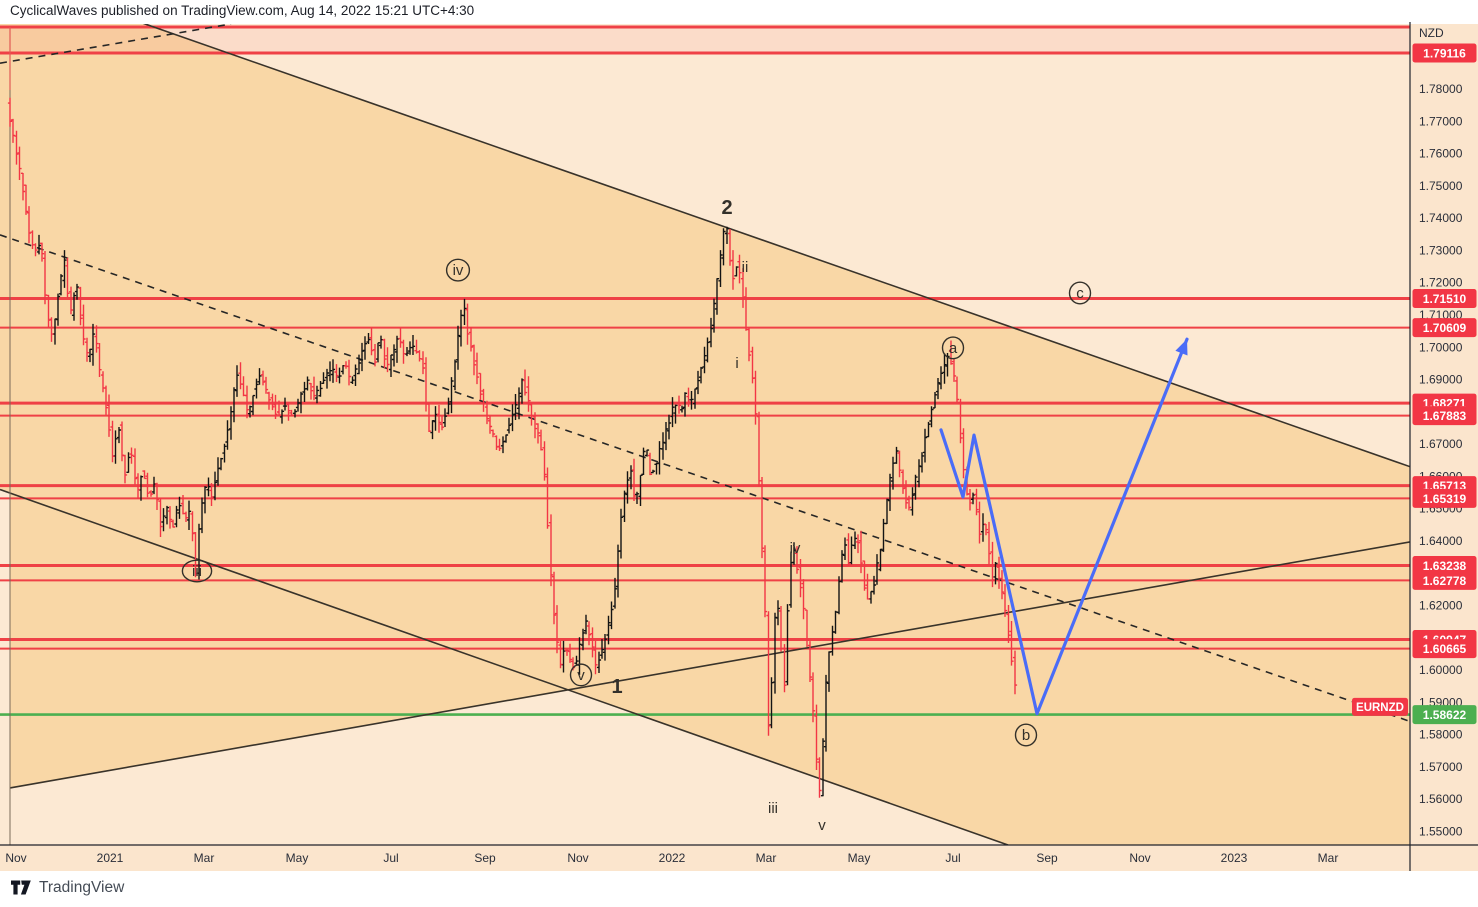 The width and height of the screenshot is (1478, 907). I want to click on price-tick-label: 1.77000, so click(1441, 121).